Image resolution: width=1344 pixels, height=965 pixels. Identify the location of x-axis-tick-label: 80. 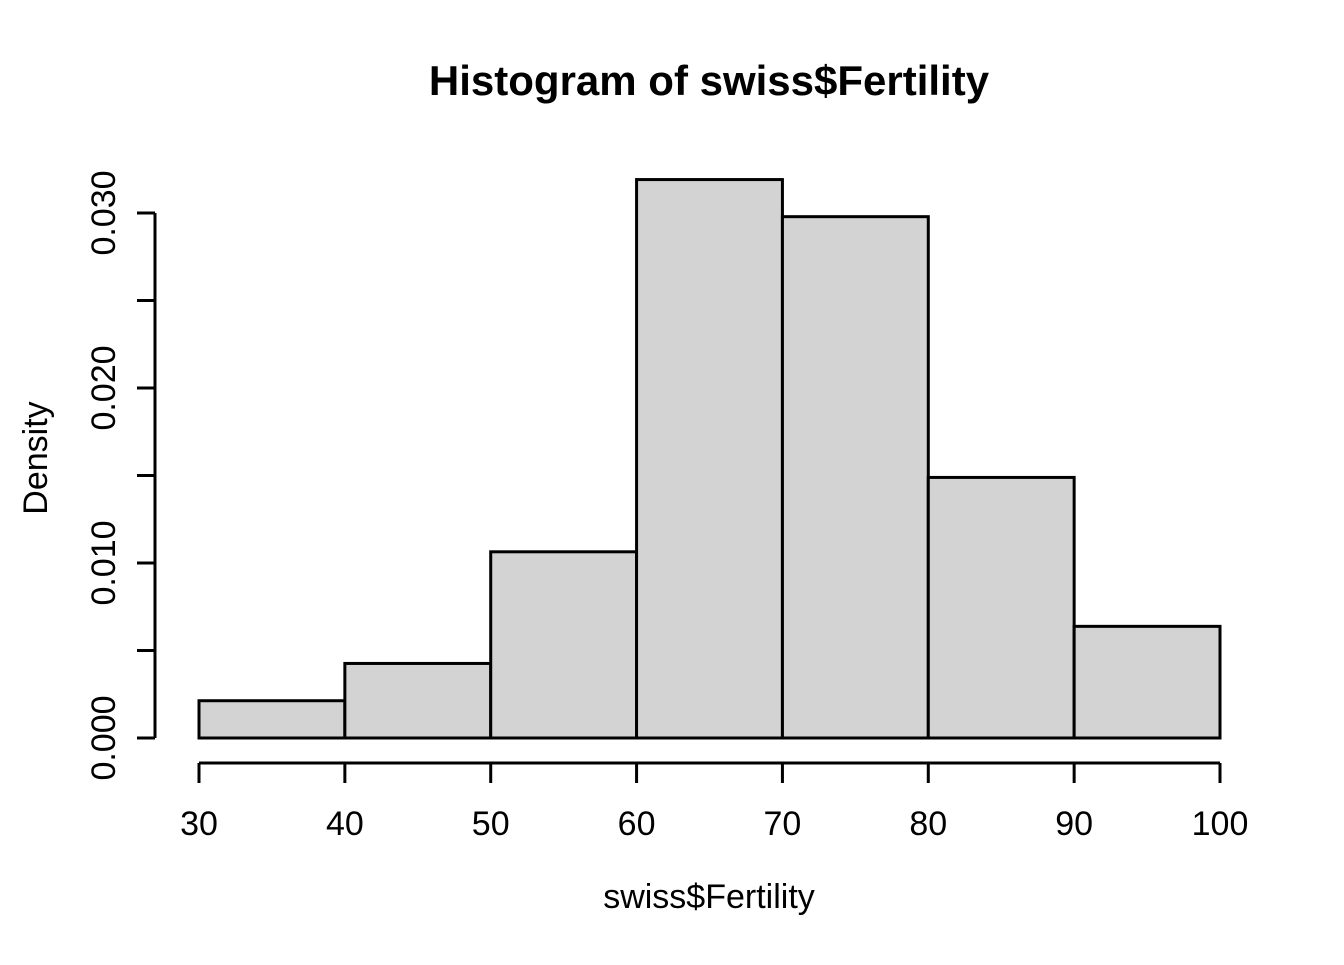
(928, 824).